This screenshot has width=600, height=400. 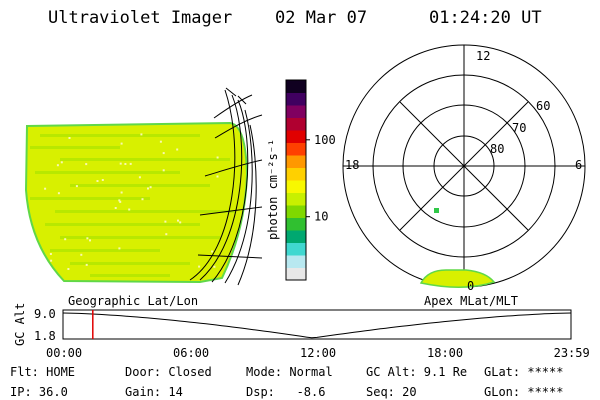 What do you see at coordinates (483, 56) in the screenshot?
I see `mlt-label-noon: 12` at bounding box center [483, 56].